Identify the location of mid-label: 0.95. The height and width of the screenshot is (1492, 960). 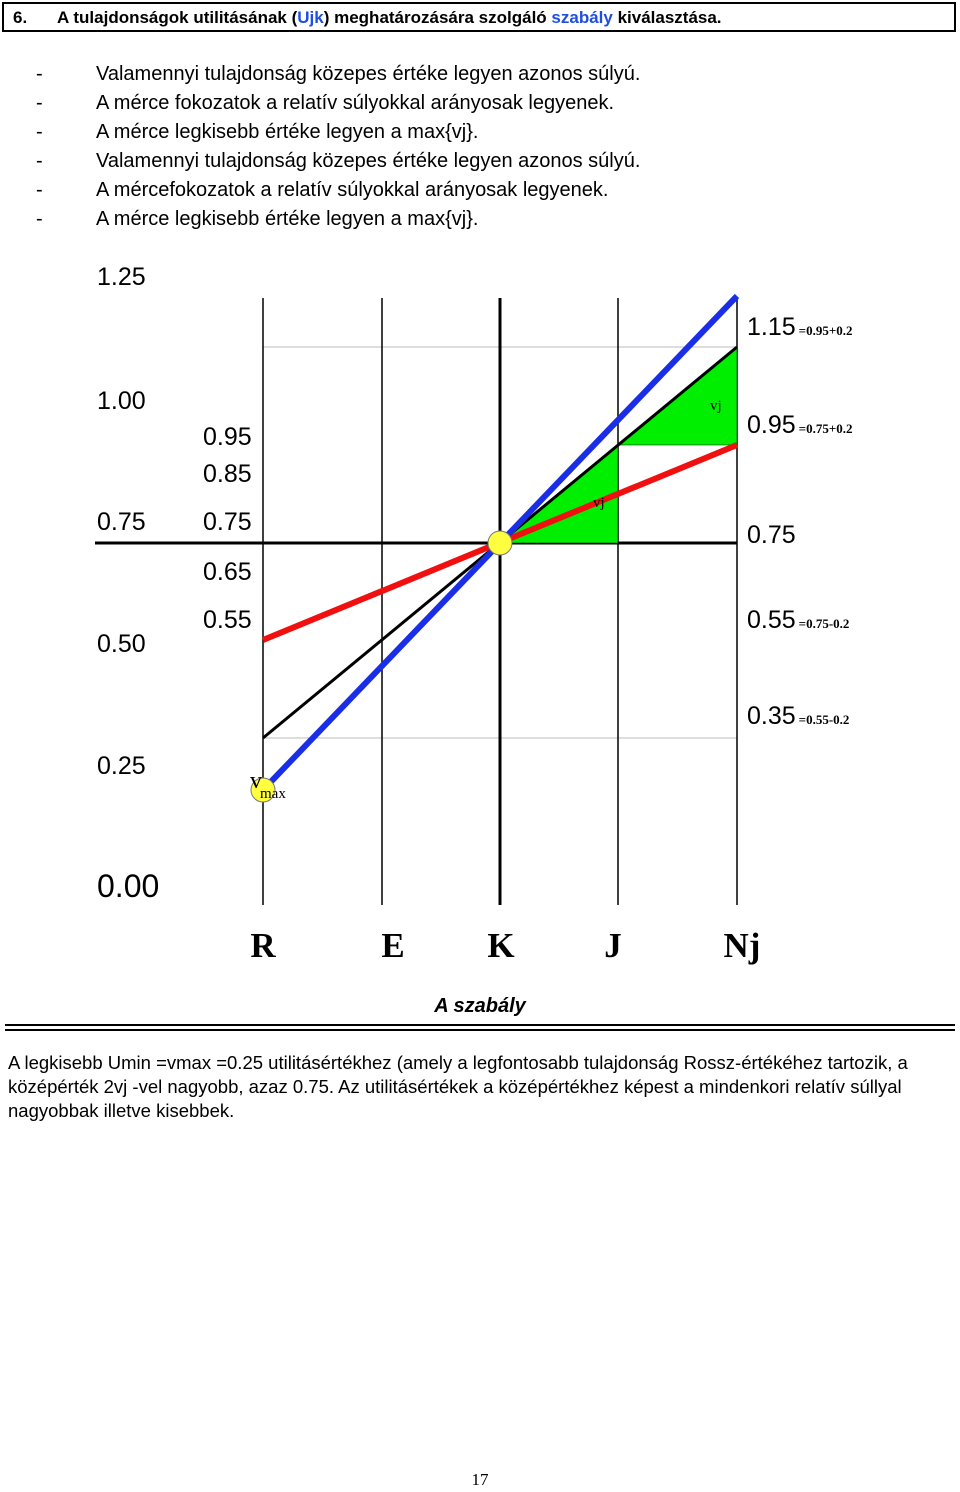
(227, 437).